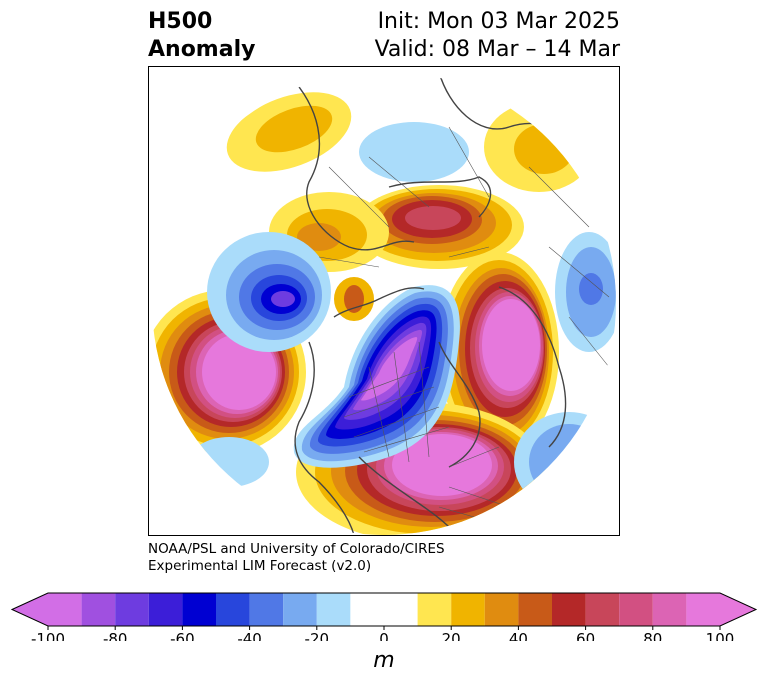 The height and width of the screenshot is (686, 768). I want to click on colorbar-cells, so click(384, 609).